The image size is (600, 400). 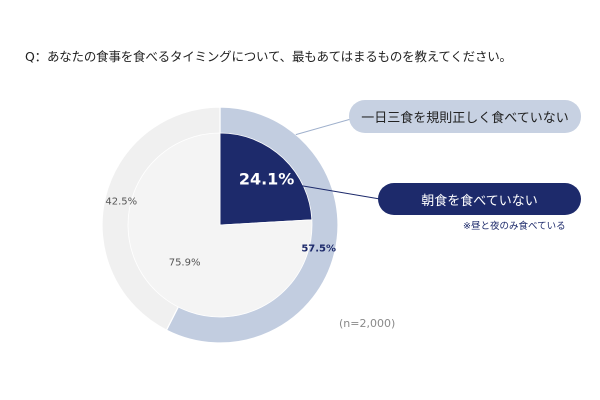 I want to click on inner-ring-label-1: 24.1%, so click(x=267, y=179).